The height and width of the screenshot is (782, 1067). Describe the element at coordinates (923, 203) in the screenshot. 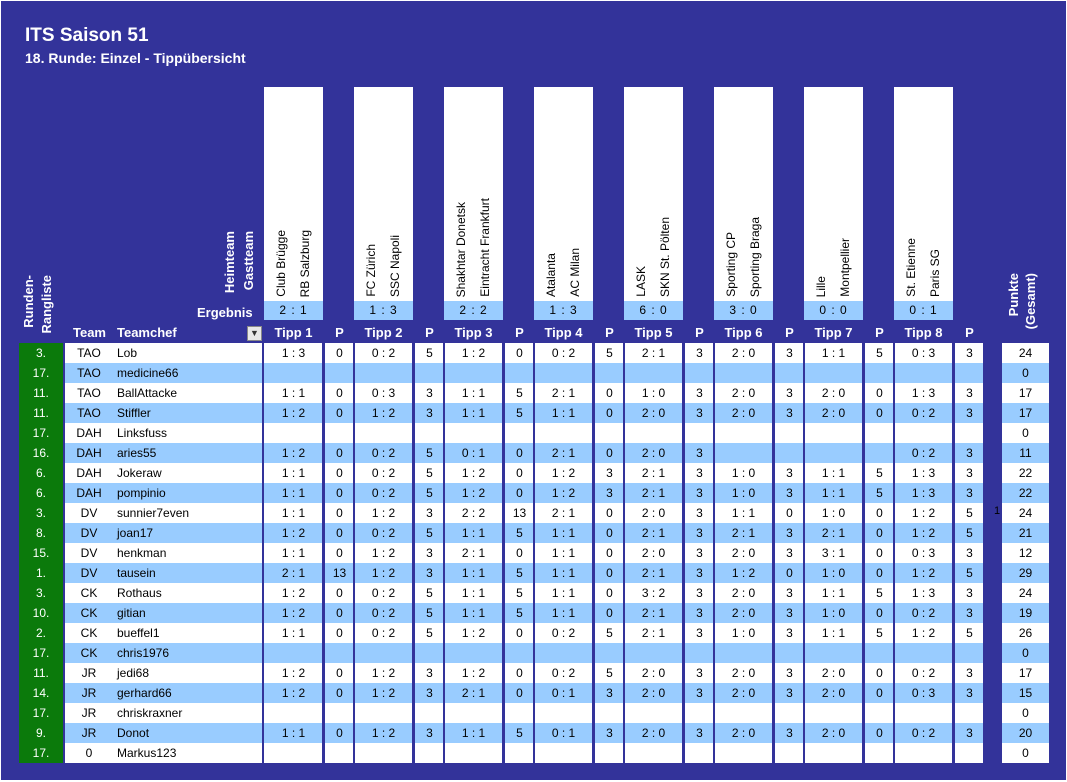

I see `match-header-8: St. Etienne Paris SG 0 : 1` at that location.